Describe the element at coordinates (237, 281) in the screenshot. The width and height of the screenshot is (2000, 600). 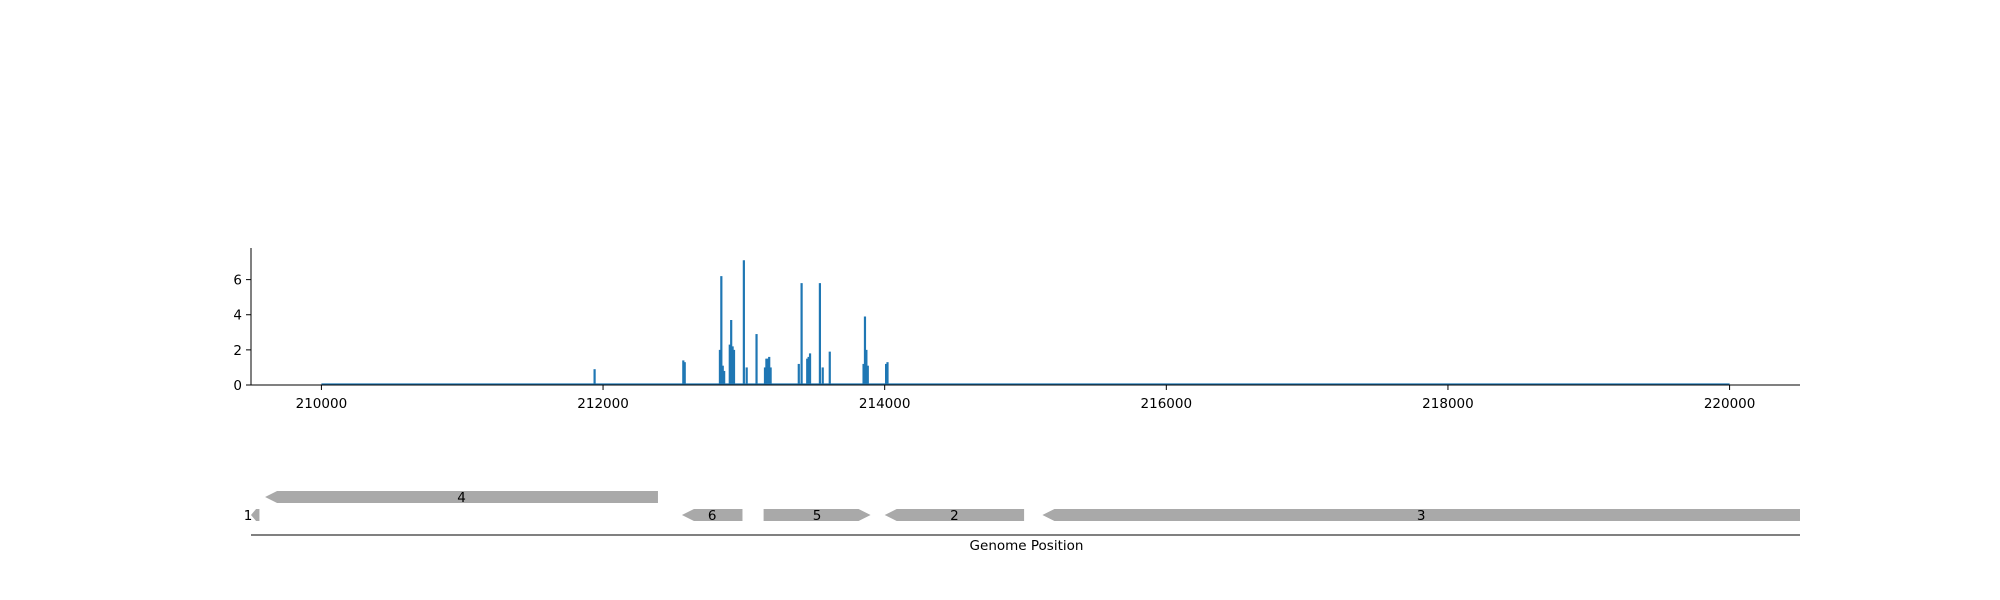
I see `y-tick-label: 6` at that location.